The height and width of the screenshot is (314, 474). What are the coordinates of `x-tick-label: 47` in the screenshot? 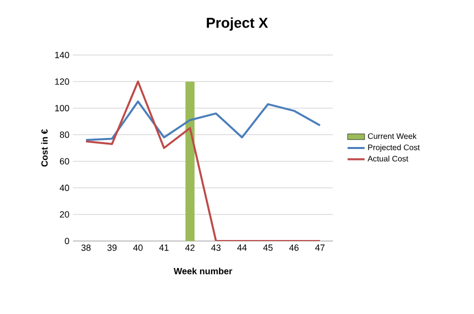 It's located at (320, 247).